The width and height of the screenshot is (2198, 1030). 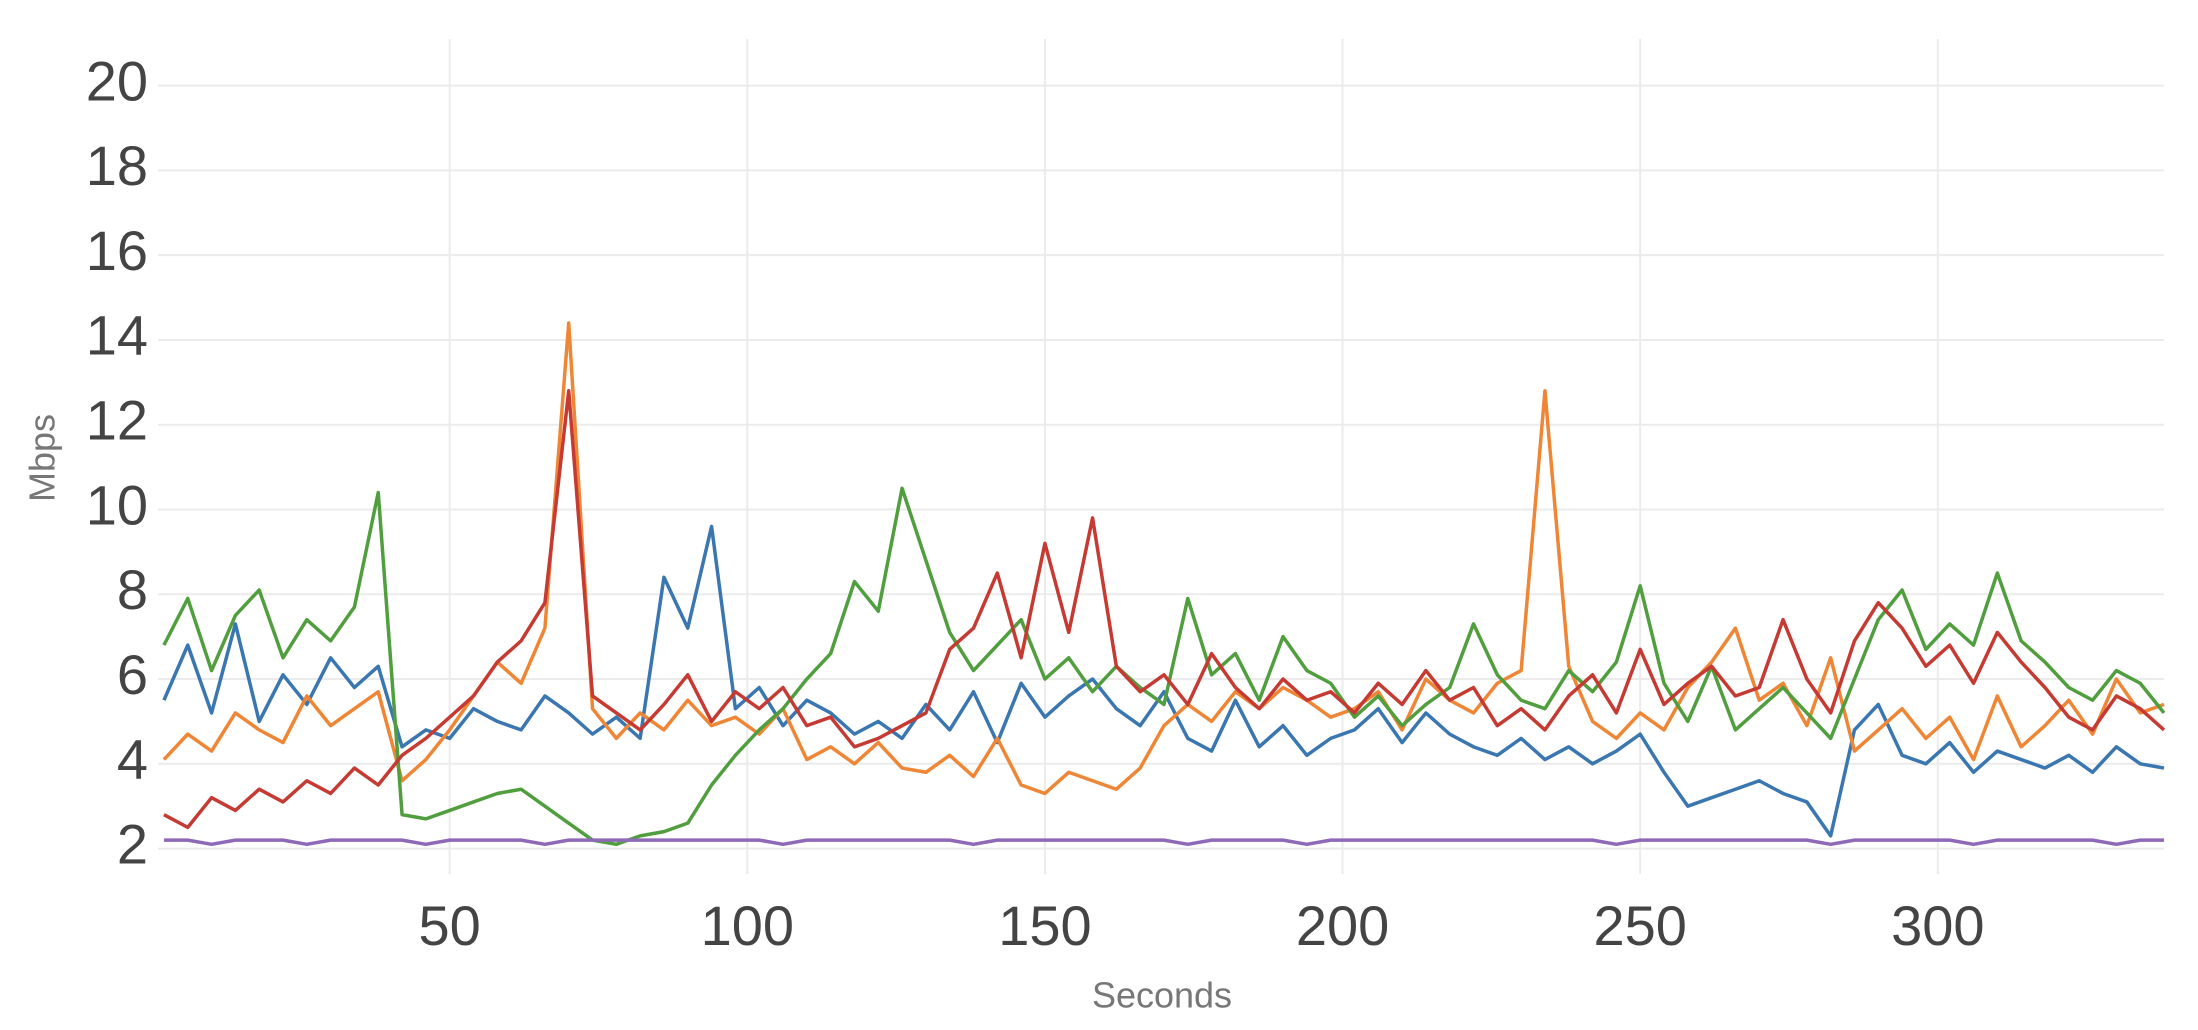 I want to click on y-tick-label: 12, so click(x=117, y=420).